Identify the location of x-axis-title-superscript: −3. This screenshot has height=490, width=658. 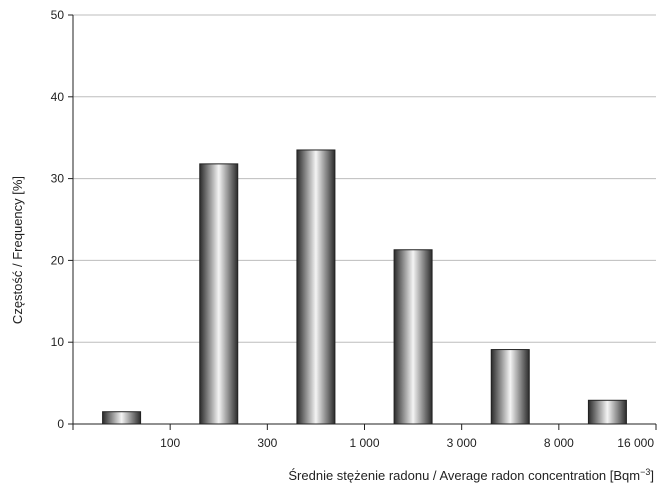
(645, 472).